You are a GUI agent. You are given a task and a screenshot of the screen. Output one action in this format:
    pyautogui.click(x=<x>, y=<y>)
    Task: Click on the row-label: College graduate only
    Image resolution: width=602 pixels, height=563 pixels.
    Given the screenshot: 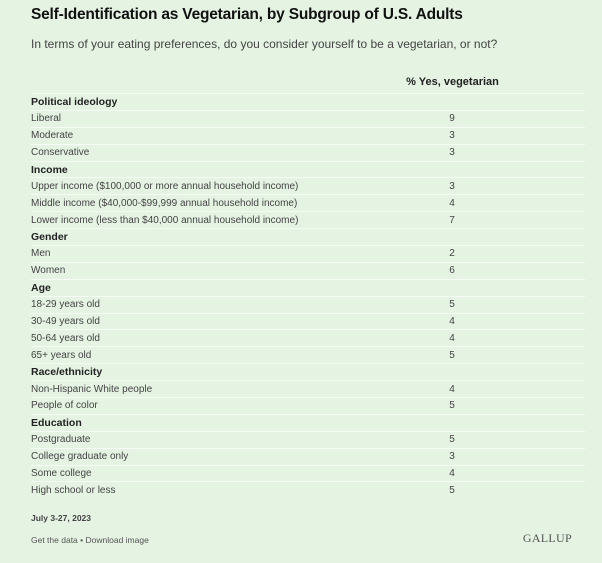 What is the action you would take?
    pyautogui.click(x=80, y=457)
    